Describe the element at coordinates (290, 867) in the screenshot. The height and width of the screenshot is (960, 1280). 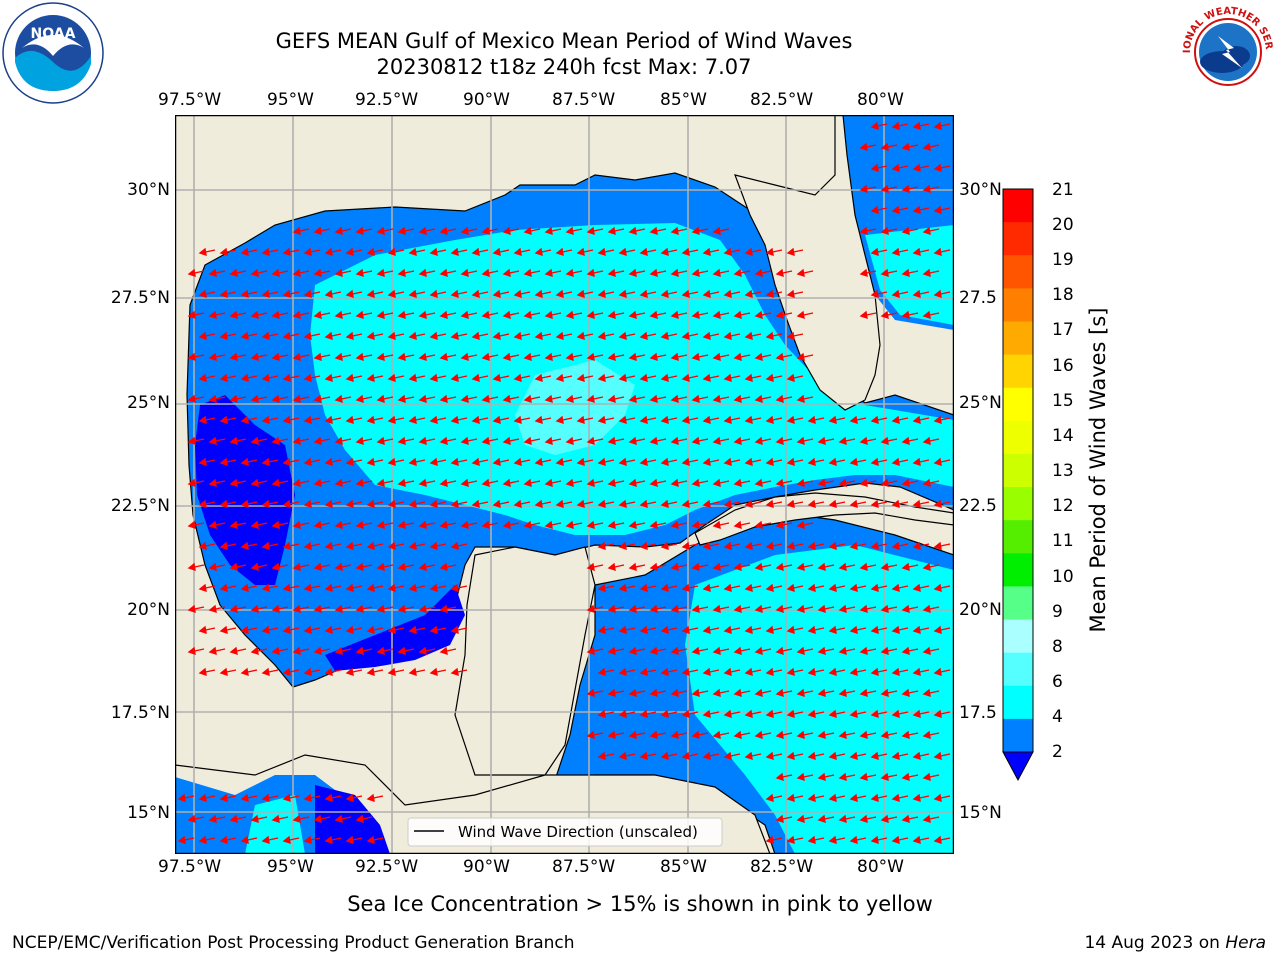
I see `lon-label-bottom: 95°W` at that location.